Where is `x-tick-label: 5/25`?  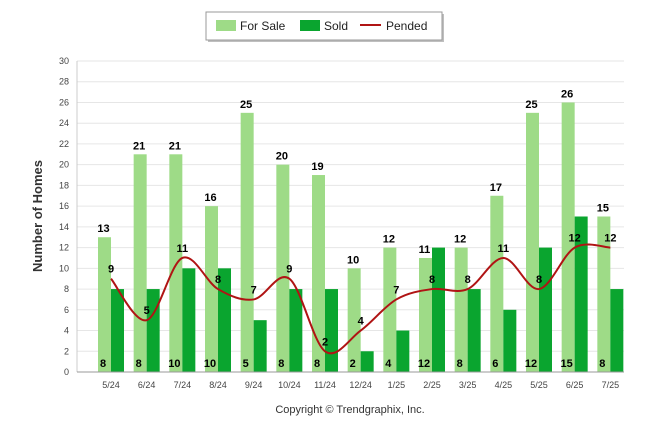
x-tick-label: 5/25 is located at coordinates (539, 385).